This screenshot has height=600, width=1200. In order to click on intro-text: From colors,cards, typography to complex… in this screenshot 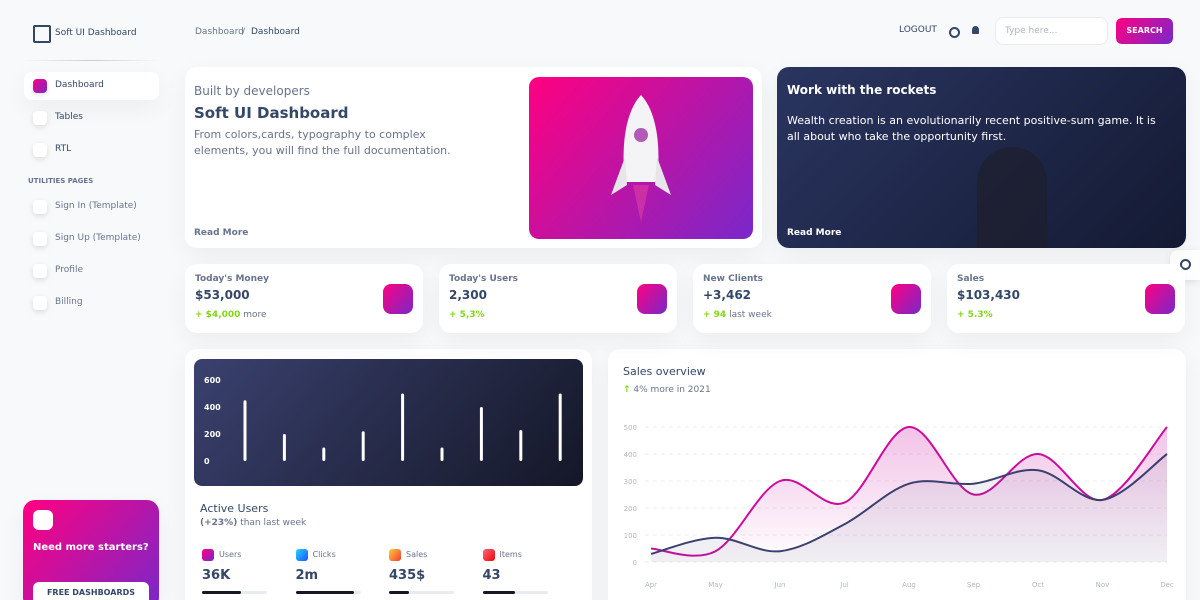, I will do `click(322, 142)`.